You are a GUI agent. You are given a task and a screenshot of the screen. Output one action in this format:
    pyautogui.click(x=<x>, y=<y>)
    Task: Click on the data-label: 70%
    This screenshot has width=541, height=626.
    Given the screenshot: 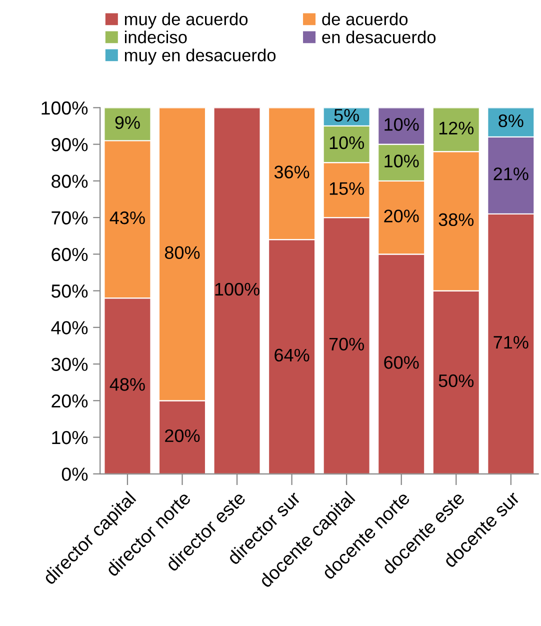 What is the action you would take?
    pyautogui.click(x=346, y=344)
    